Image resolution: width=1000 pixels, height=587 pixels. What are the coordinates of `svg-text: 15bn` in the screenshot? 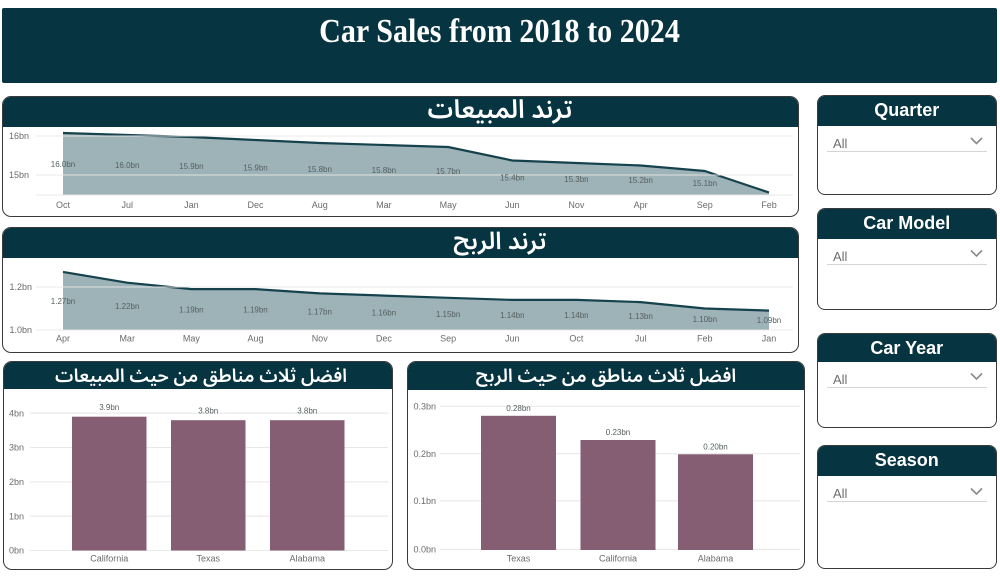 It's located at (19, 175).